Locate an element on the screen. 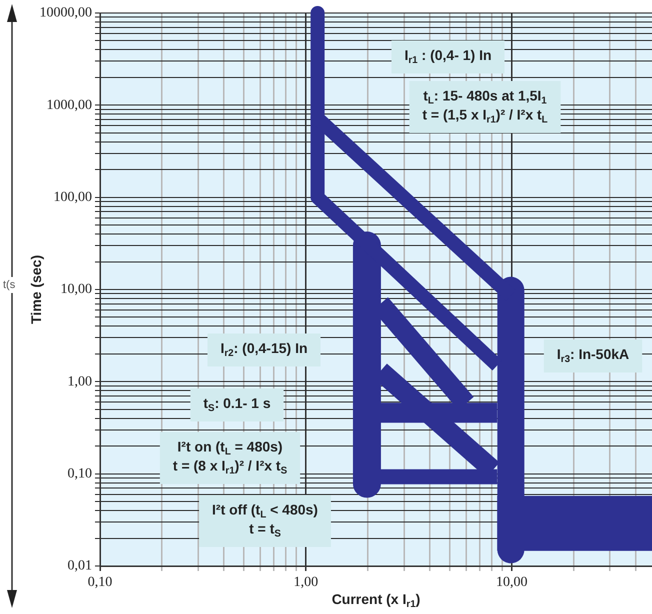 The height and width of the screenshot is (614, 652). y-tick-label: 0,10 is located at coordinates (80, 474).